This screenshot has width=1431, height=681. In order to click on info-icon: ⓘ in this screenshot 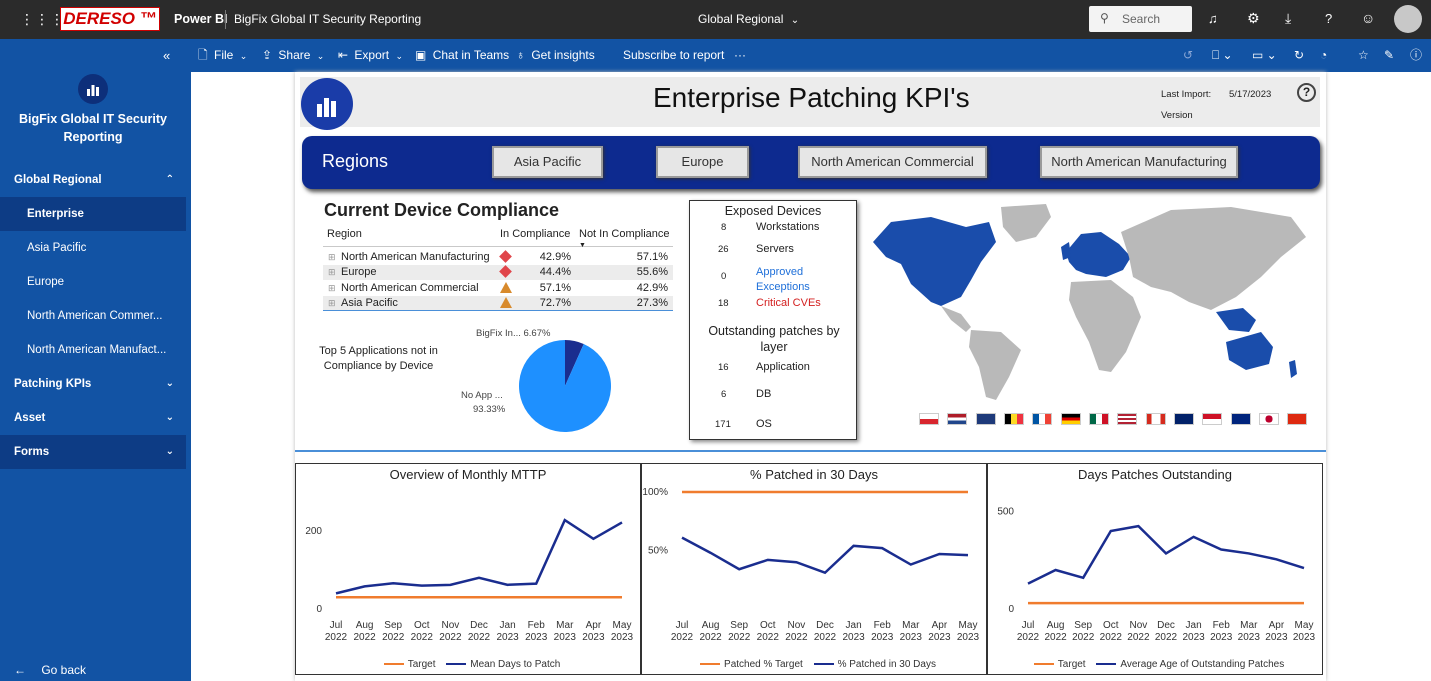, I will do `click(1416, 55)`.